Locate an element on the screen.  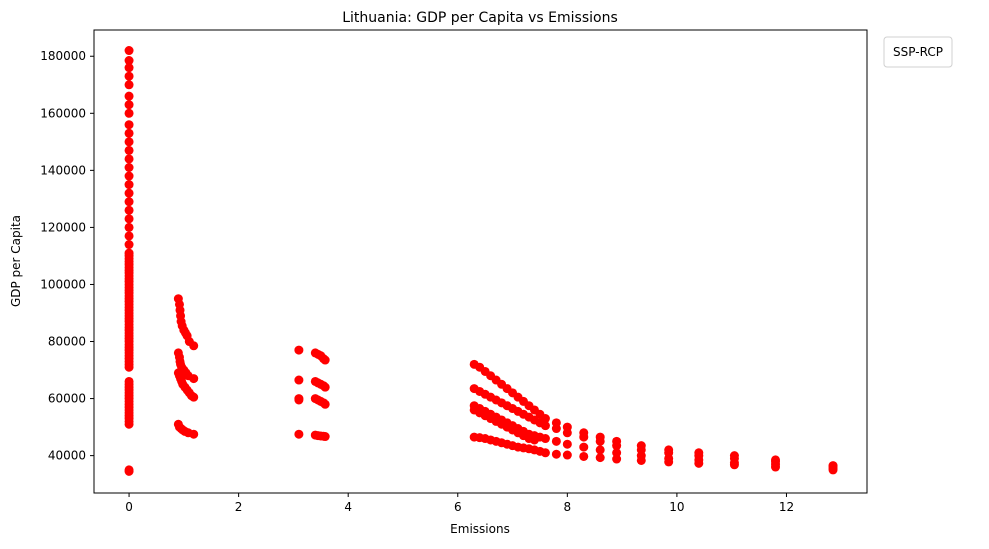
legend-box is located at coordinates (918, 52).